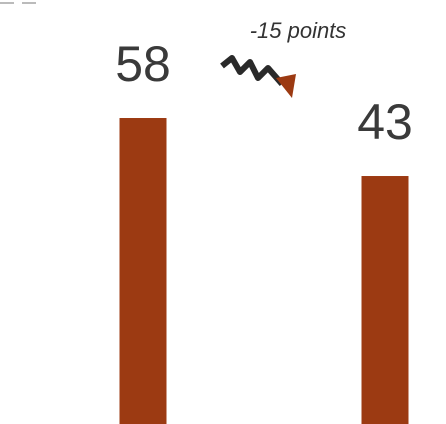  I want to click on value-label: 58, so click(143, 64).